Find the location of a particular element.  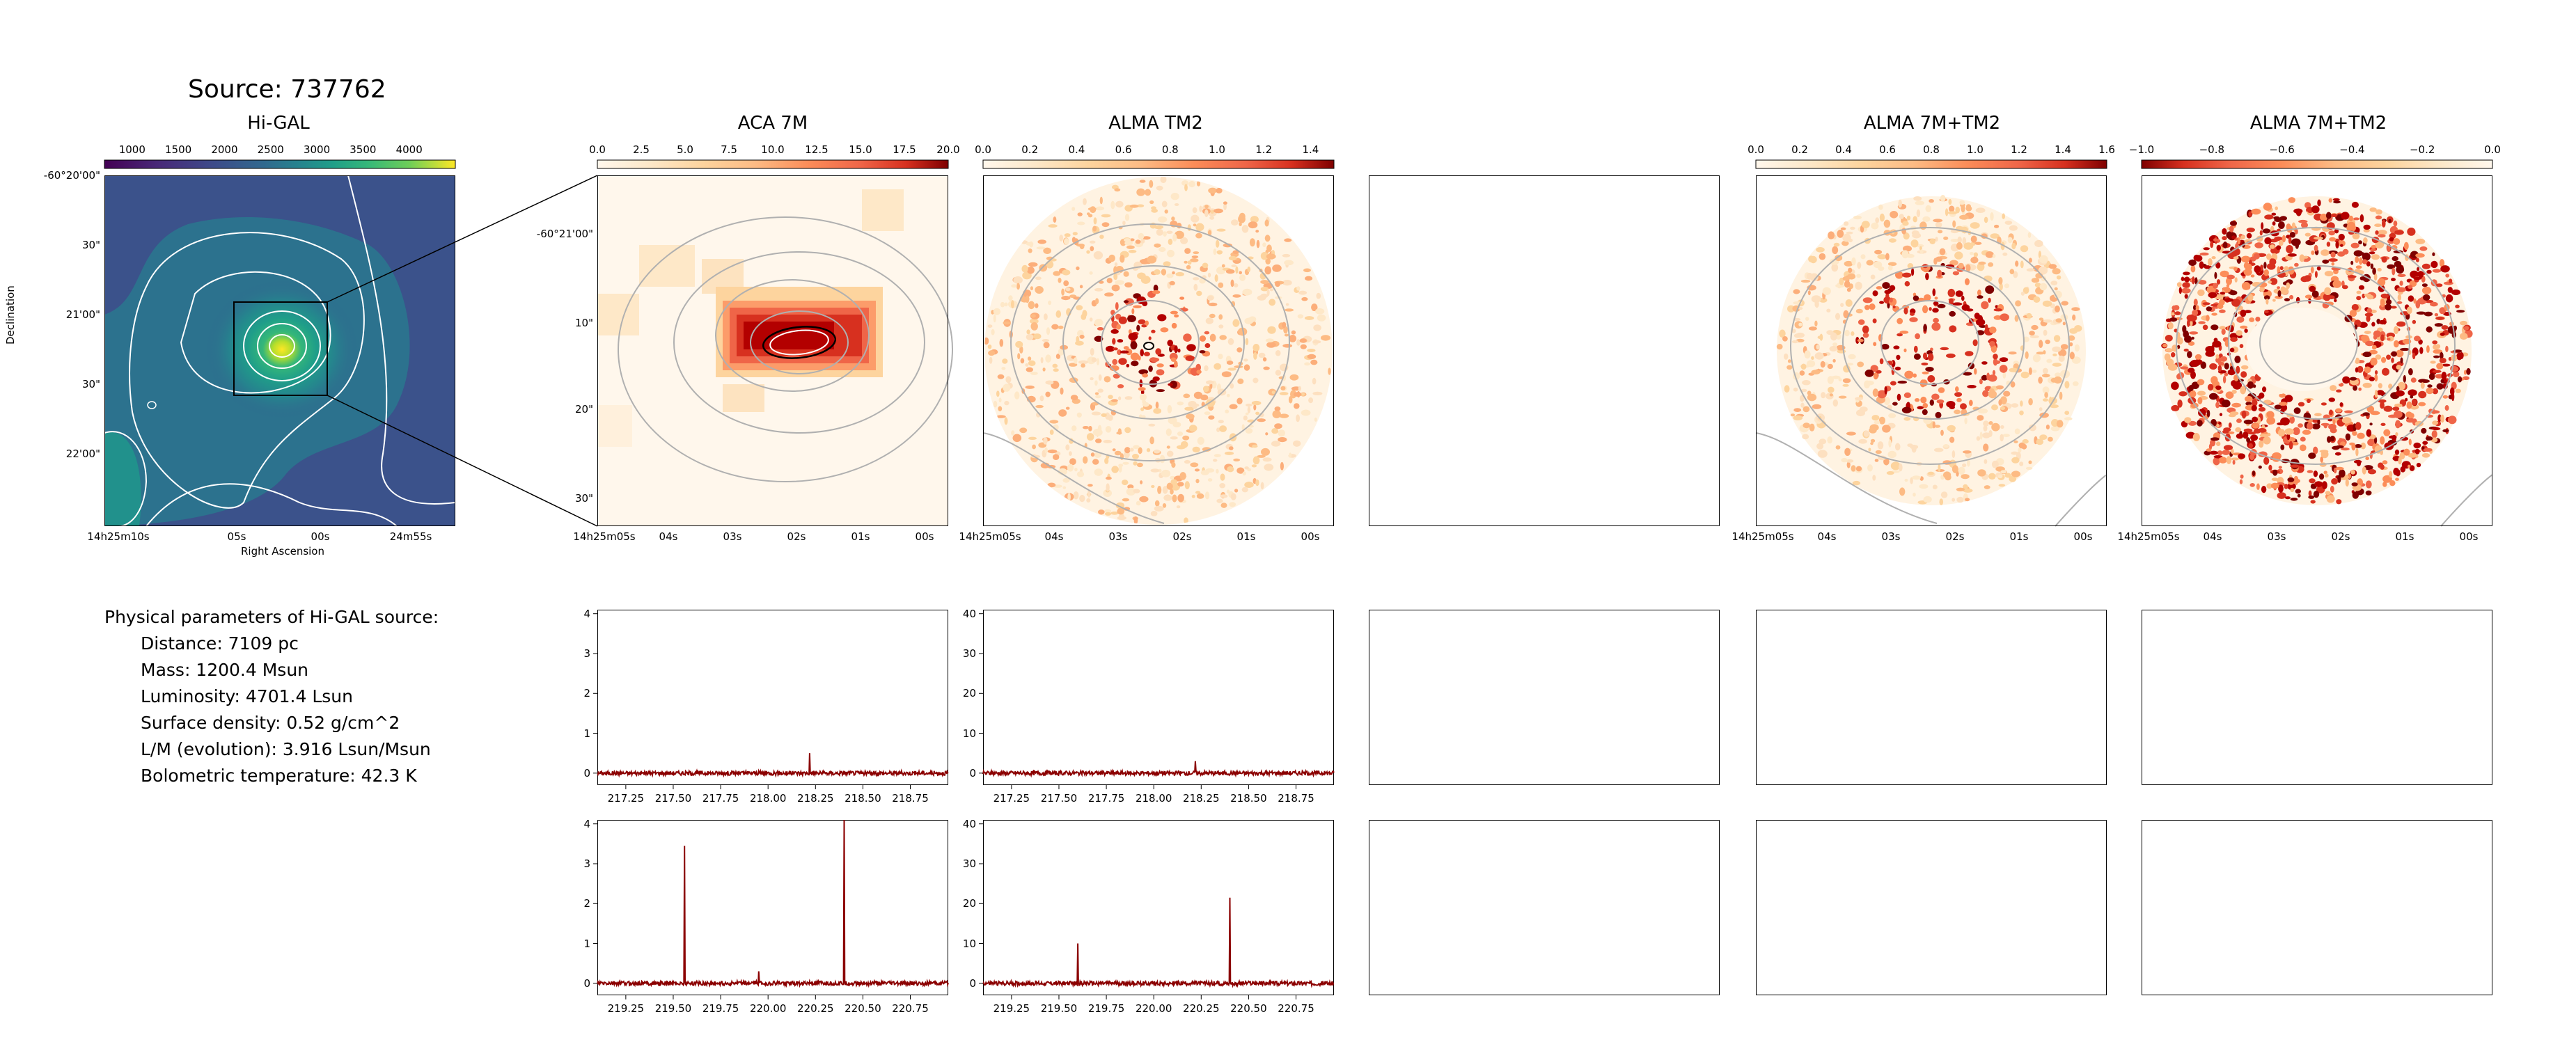

spectrum-x-tick: 217.25 is located at coordinates (1011, 798).